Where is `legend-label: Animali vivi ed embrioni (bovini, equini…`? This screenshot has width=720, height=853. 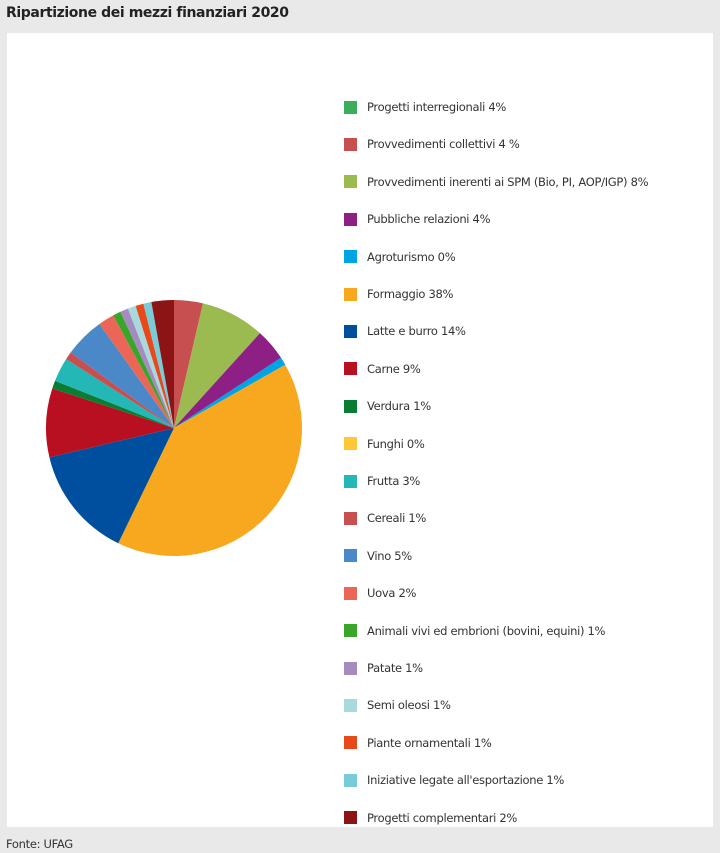 legend-label: Animali vivi ed embrioni (bovini, equini… is located at coordinates (486, 630).